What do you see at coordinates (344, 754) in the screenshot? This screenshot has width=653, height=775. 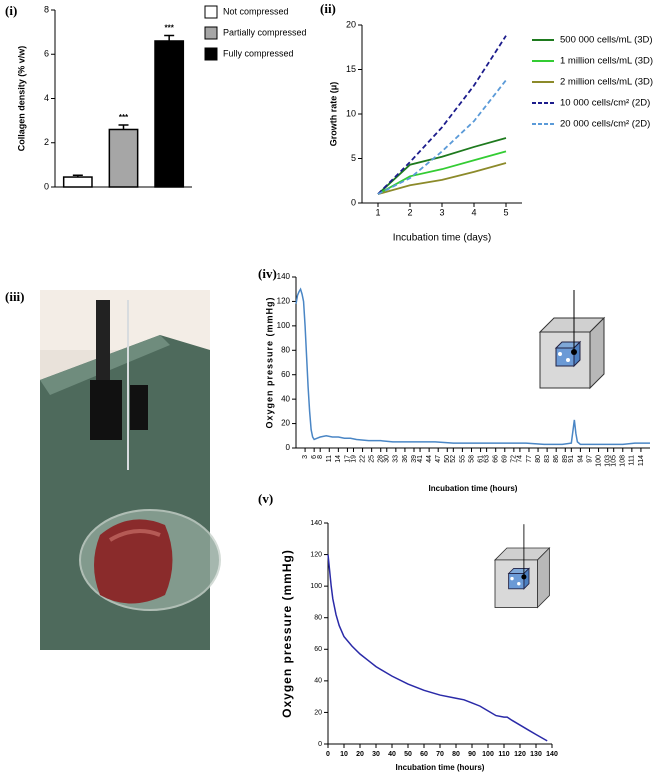 I see `x-tick-label: 10` at bounding box center [344, 754].